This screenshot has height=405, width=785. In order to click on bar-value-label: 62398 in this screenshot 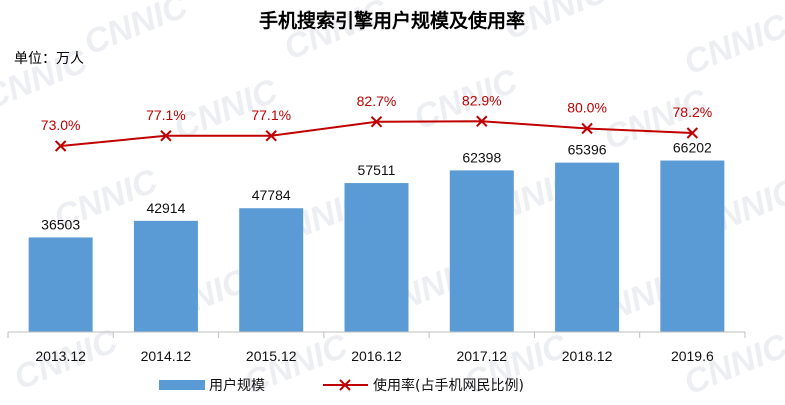, I will do `click(481, 157)`.